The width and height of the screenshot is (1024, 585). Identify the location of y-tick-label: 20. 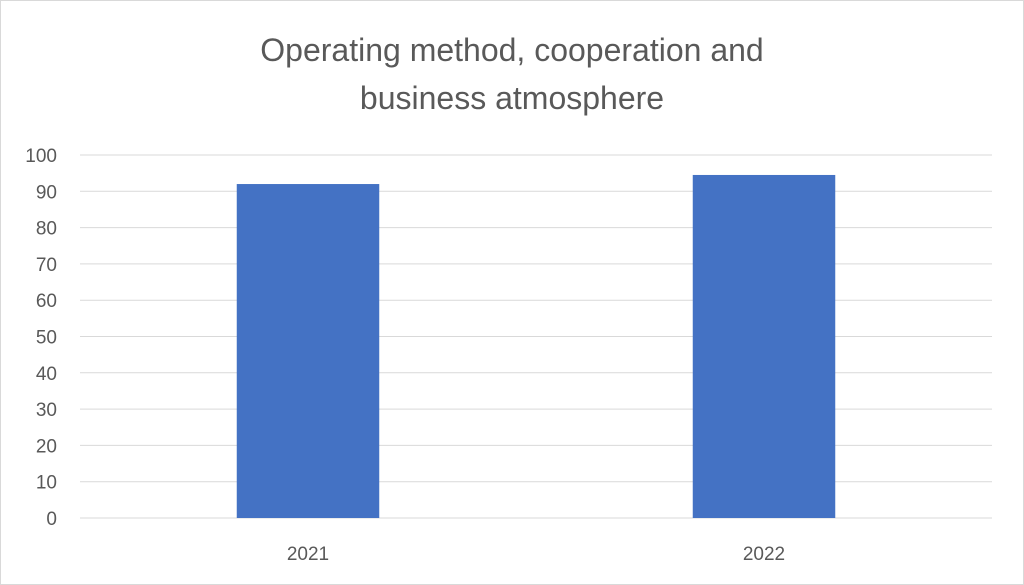
(46, 446).